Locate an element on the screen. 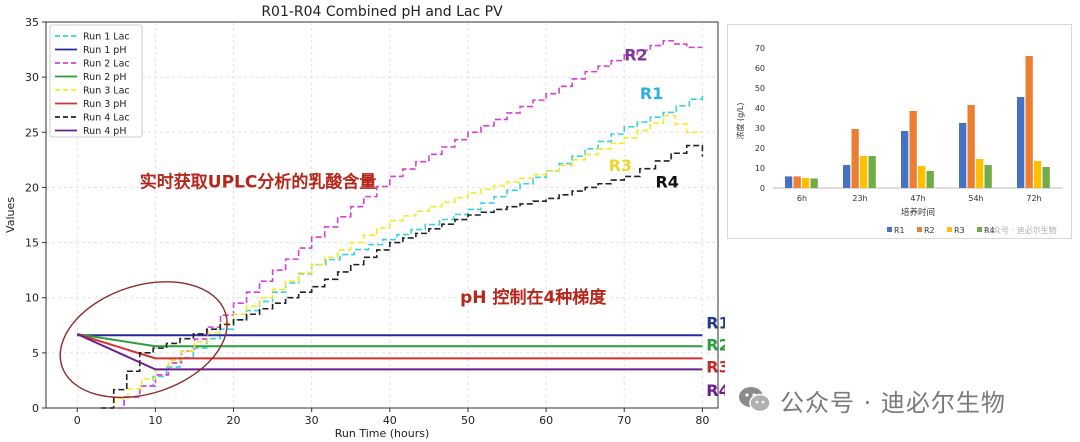 The image size is (1080, 442). x-tick-label: 30 is located at coordinates (312, 420).